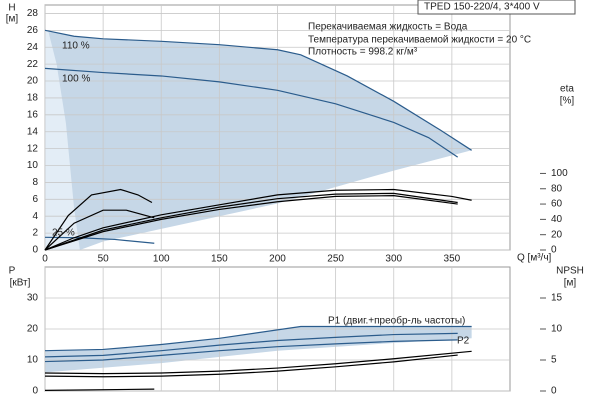  What do you see at coordinates (557, 204) in the screenshot?
I see `y2-tick-label: 60` at bounding box center [557, 204].